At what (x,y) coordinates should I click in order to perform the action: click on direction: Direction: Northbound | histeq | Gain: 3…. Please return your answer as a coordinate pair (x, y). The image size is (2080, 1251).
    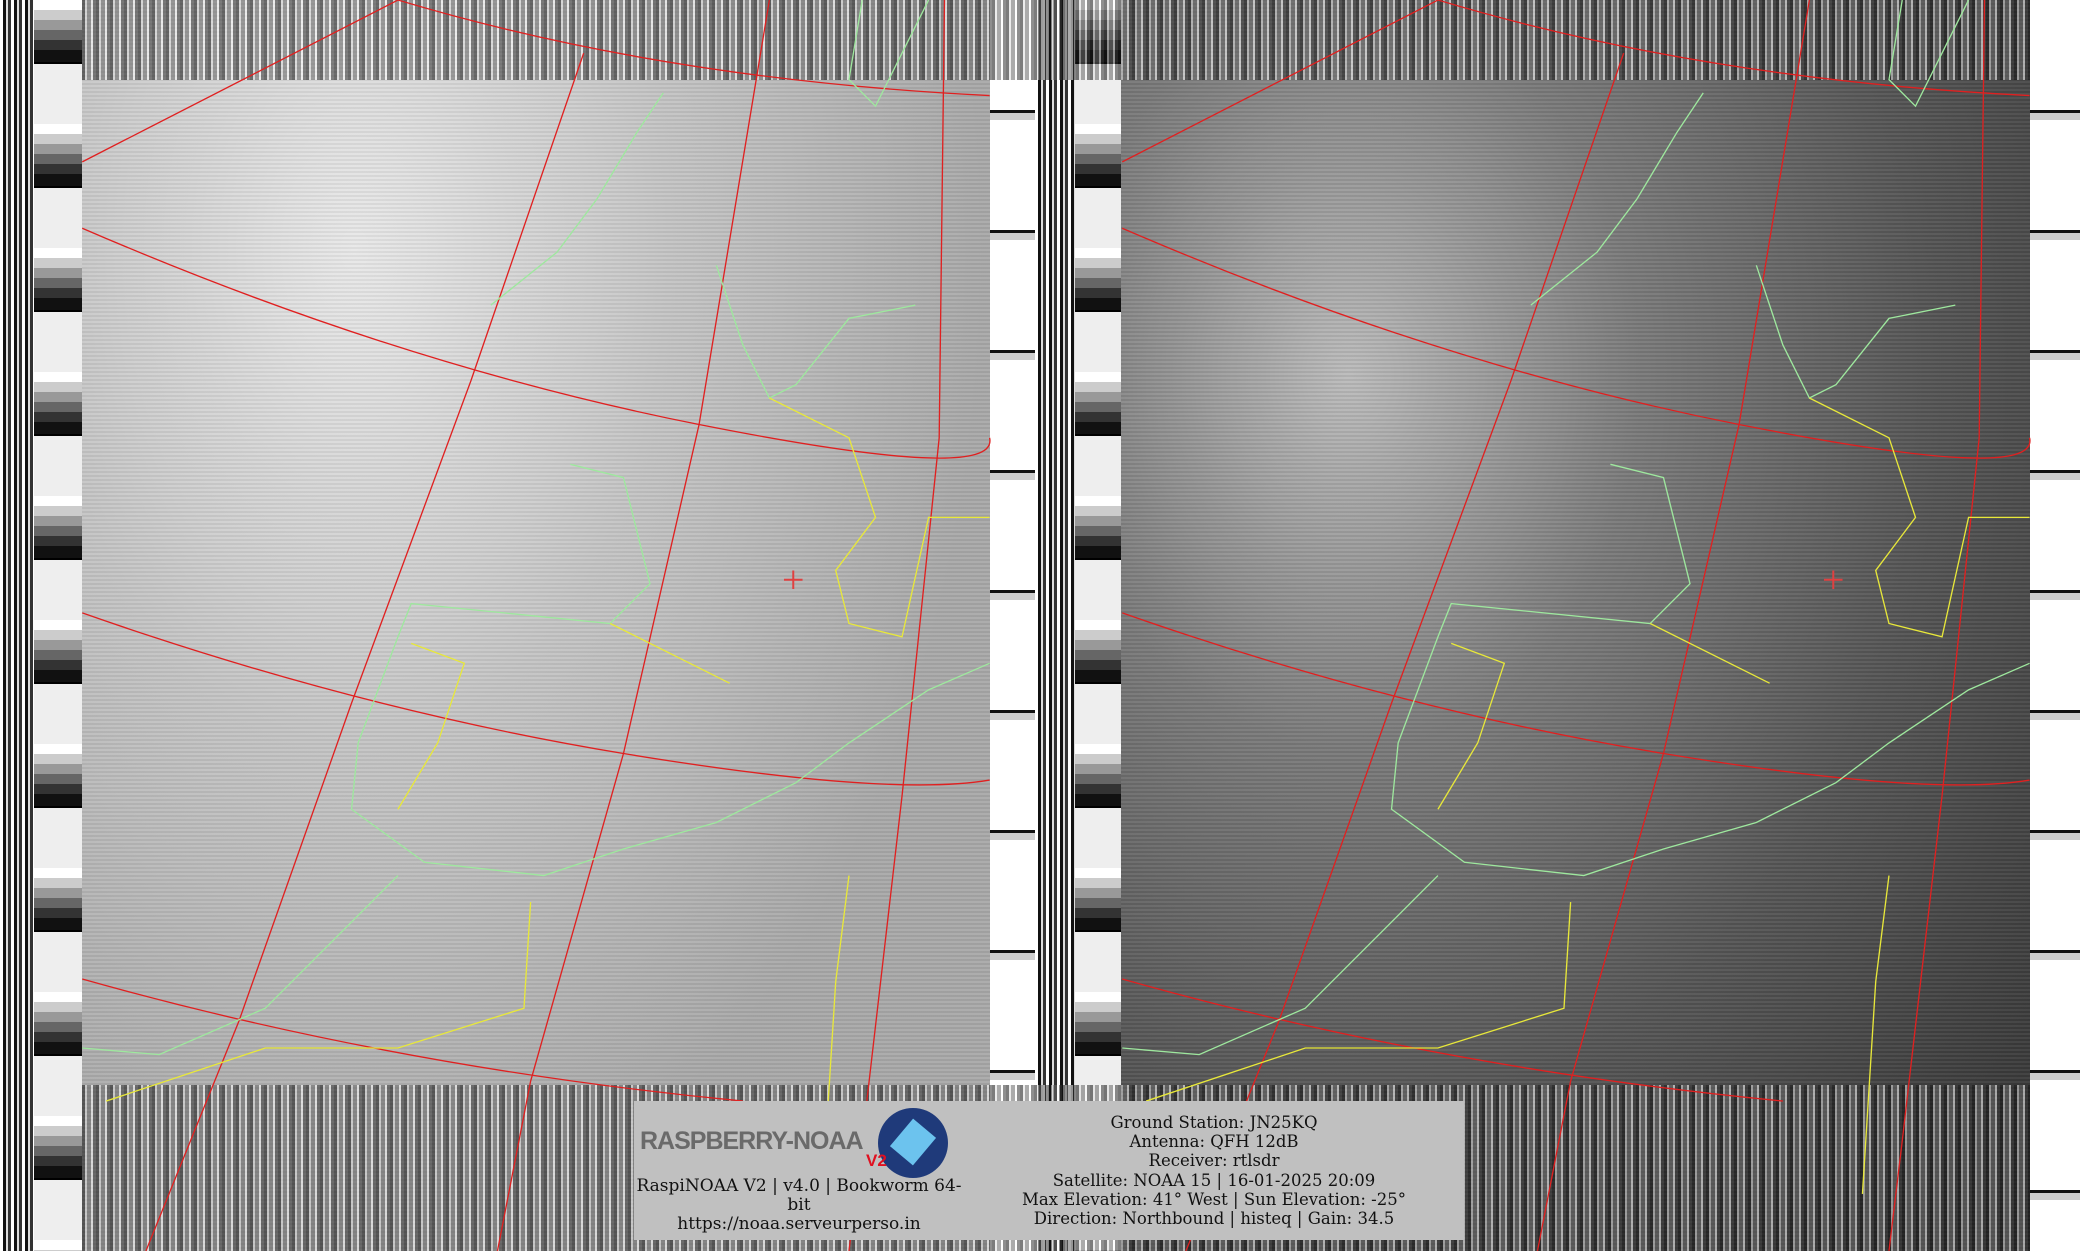
    Looking at the image, I should click on (1214, 1219).